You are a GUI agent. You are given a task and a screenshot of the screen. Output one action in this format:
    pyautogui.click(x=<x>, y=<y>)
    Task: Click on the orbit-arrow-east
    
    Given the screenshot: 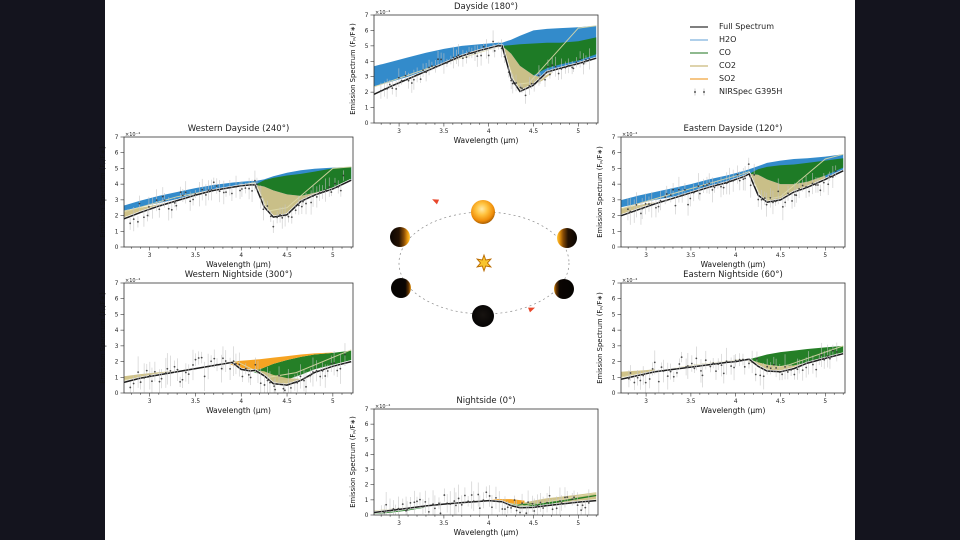 What is the action you would take?
    pyautogui.click(x=532, y=310)
    